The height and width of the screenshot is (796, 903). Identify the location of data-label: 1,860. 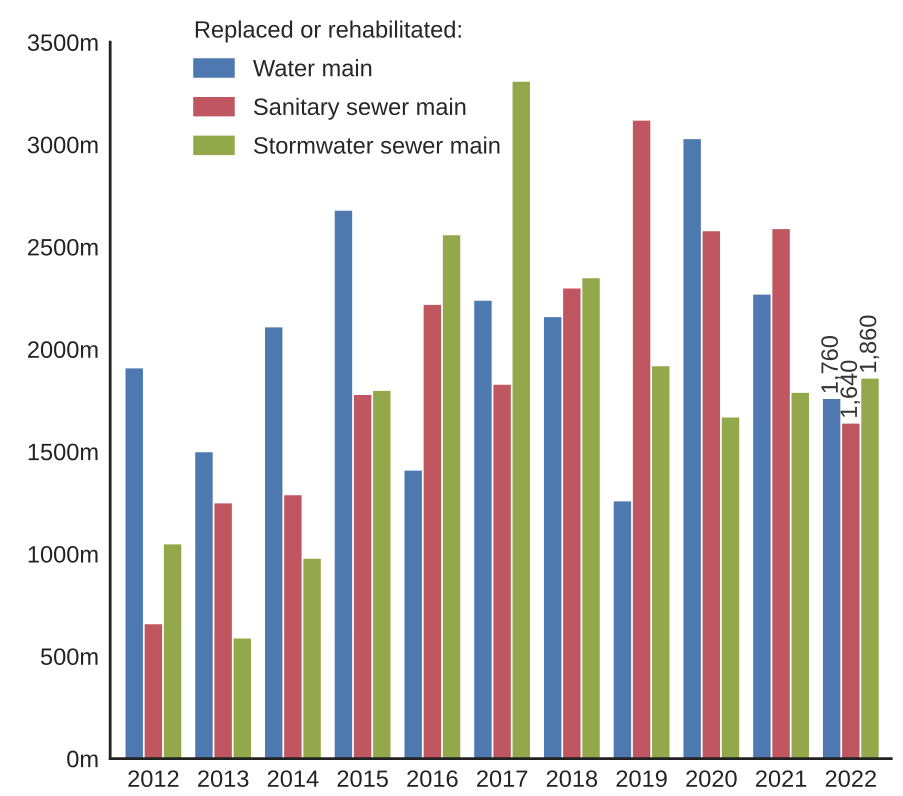
(870, 344).